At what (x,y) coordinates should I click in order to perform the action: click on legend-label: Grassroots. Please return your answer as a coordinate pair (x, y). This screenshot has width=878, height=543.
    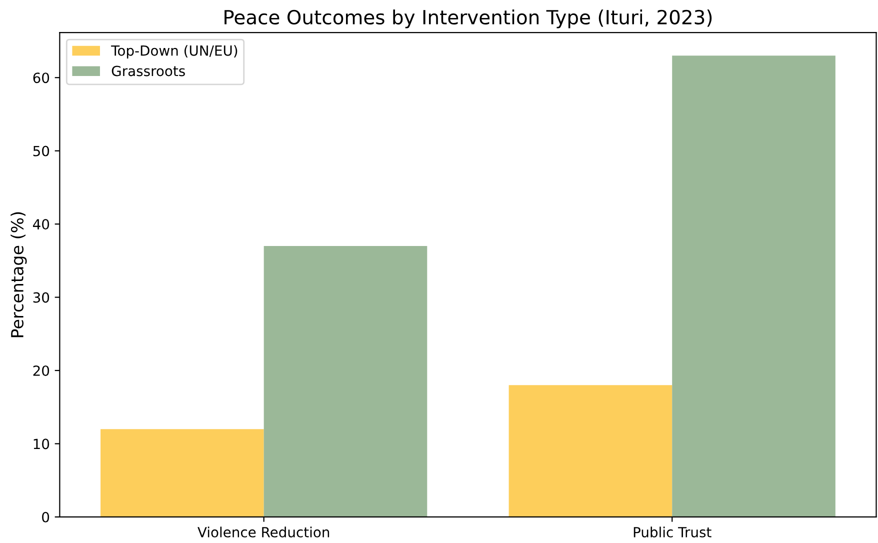
    Looking at the image, I should click on (148, 71).